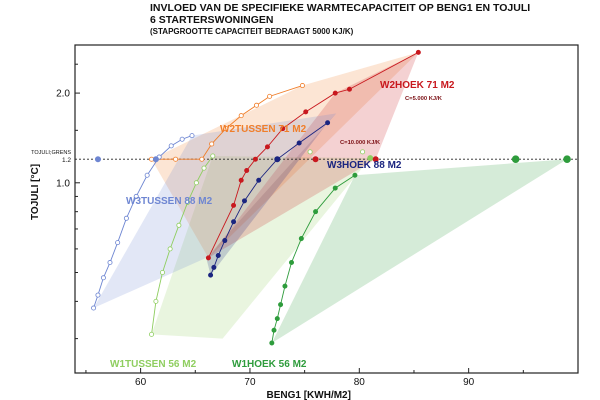 This screenshot has height=400, width=600. Describe the element at coordinates (424, 99) in the screenshot. I see `annotation-c5000: C=5.000 KJ/K` at that location.